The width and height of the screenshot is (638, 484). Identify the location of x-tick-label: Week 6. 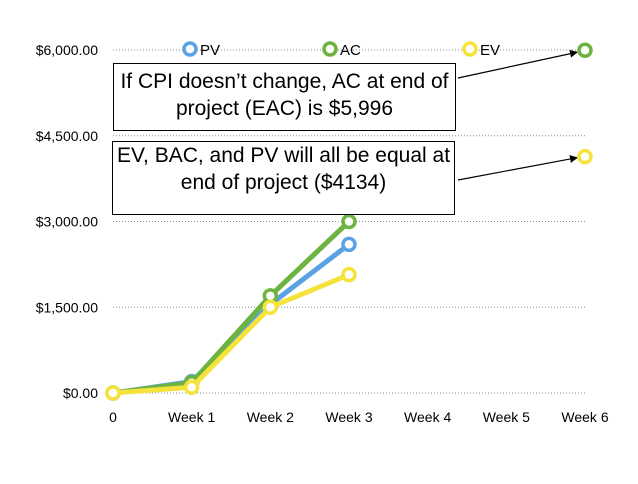
(584, 417).